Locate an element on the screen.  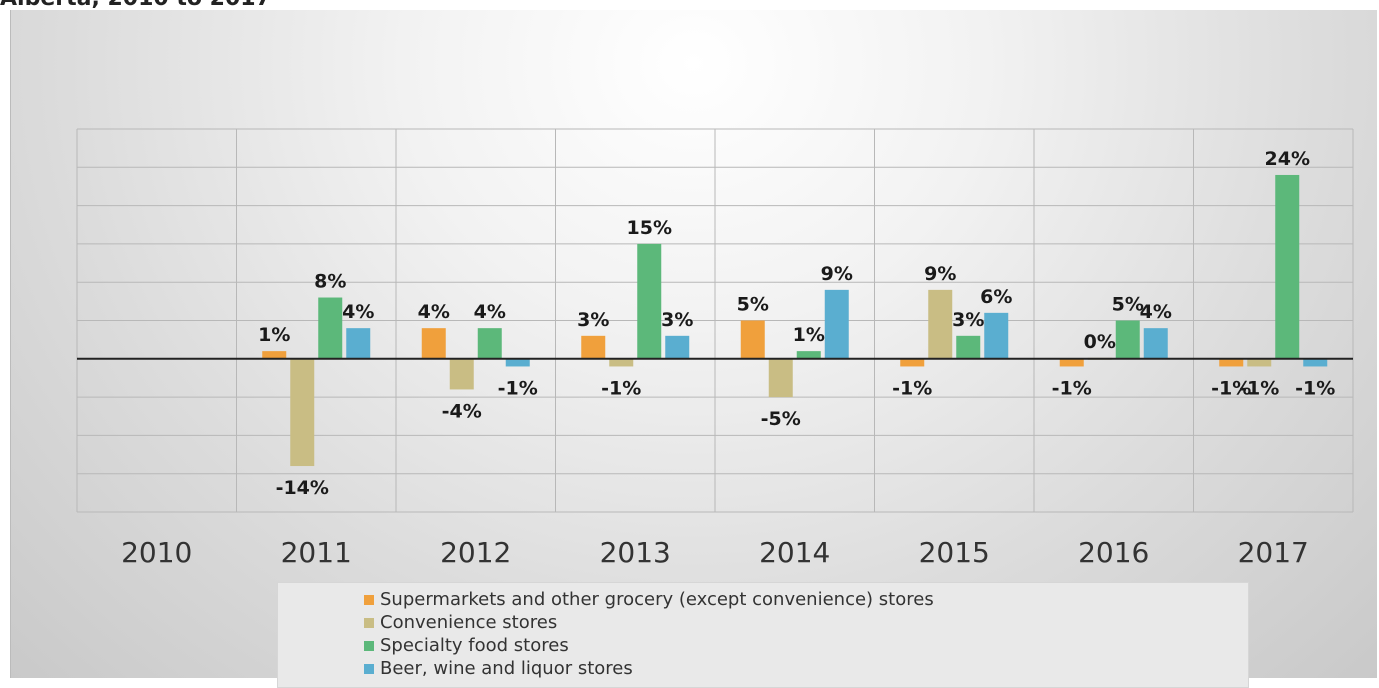
bar-2015-s0 is located at coordinates (912, 362).